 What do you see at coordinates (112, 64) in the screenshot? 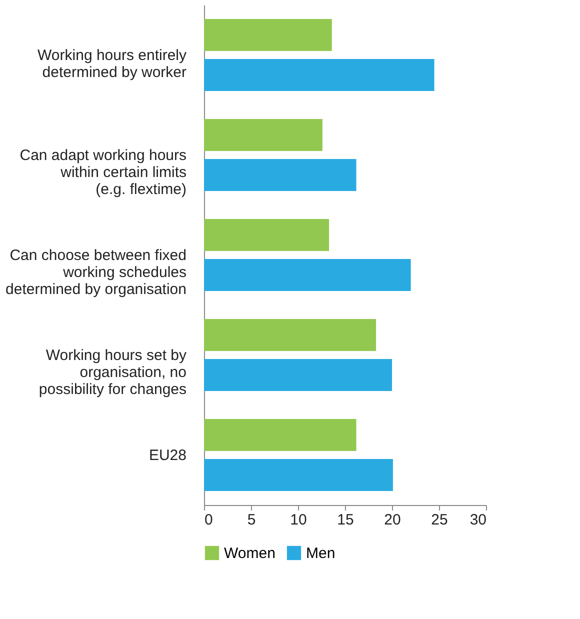
I see `y-tick-label: Working hours entirely determined by worker` at bounding box center [112, 64].